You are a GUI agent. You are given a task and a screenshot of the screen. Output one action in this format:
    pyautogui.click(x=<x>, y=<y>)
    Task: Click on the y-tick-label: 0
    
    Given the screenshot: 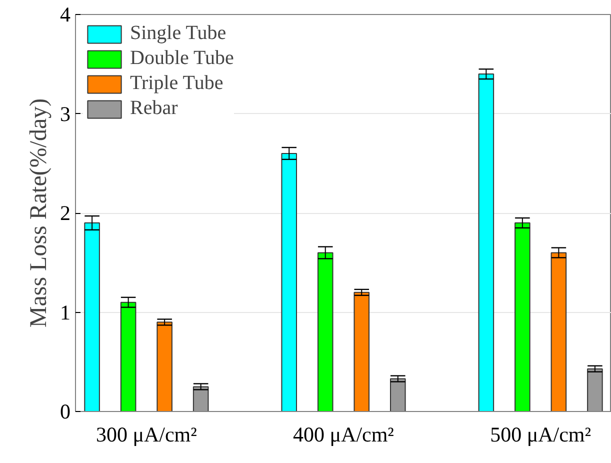 What is the action you would take?
    pyautogui.click(x=65, y=412)
    